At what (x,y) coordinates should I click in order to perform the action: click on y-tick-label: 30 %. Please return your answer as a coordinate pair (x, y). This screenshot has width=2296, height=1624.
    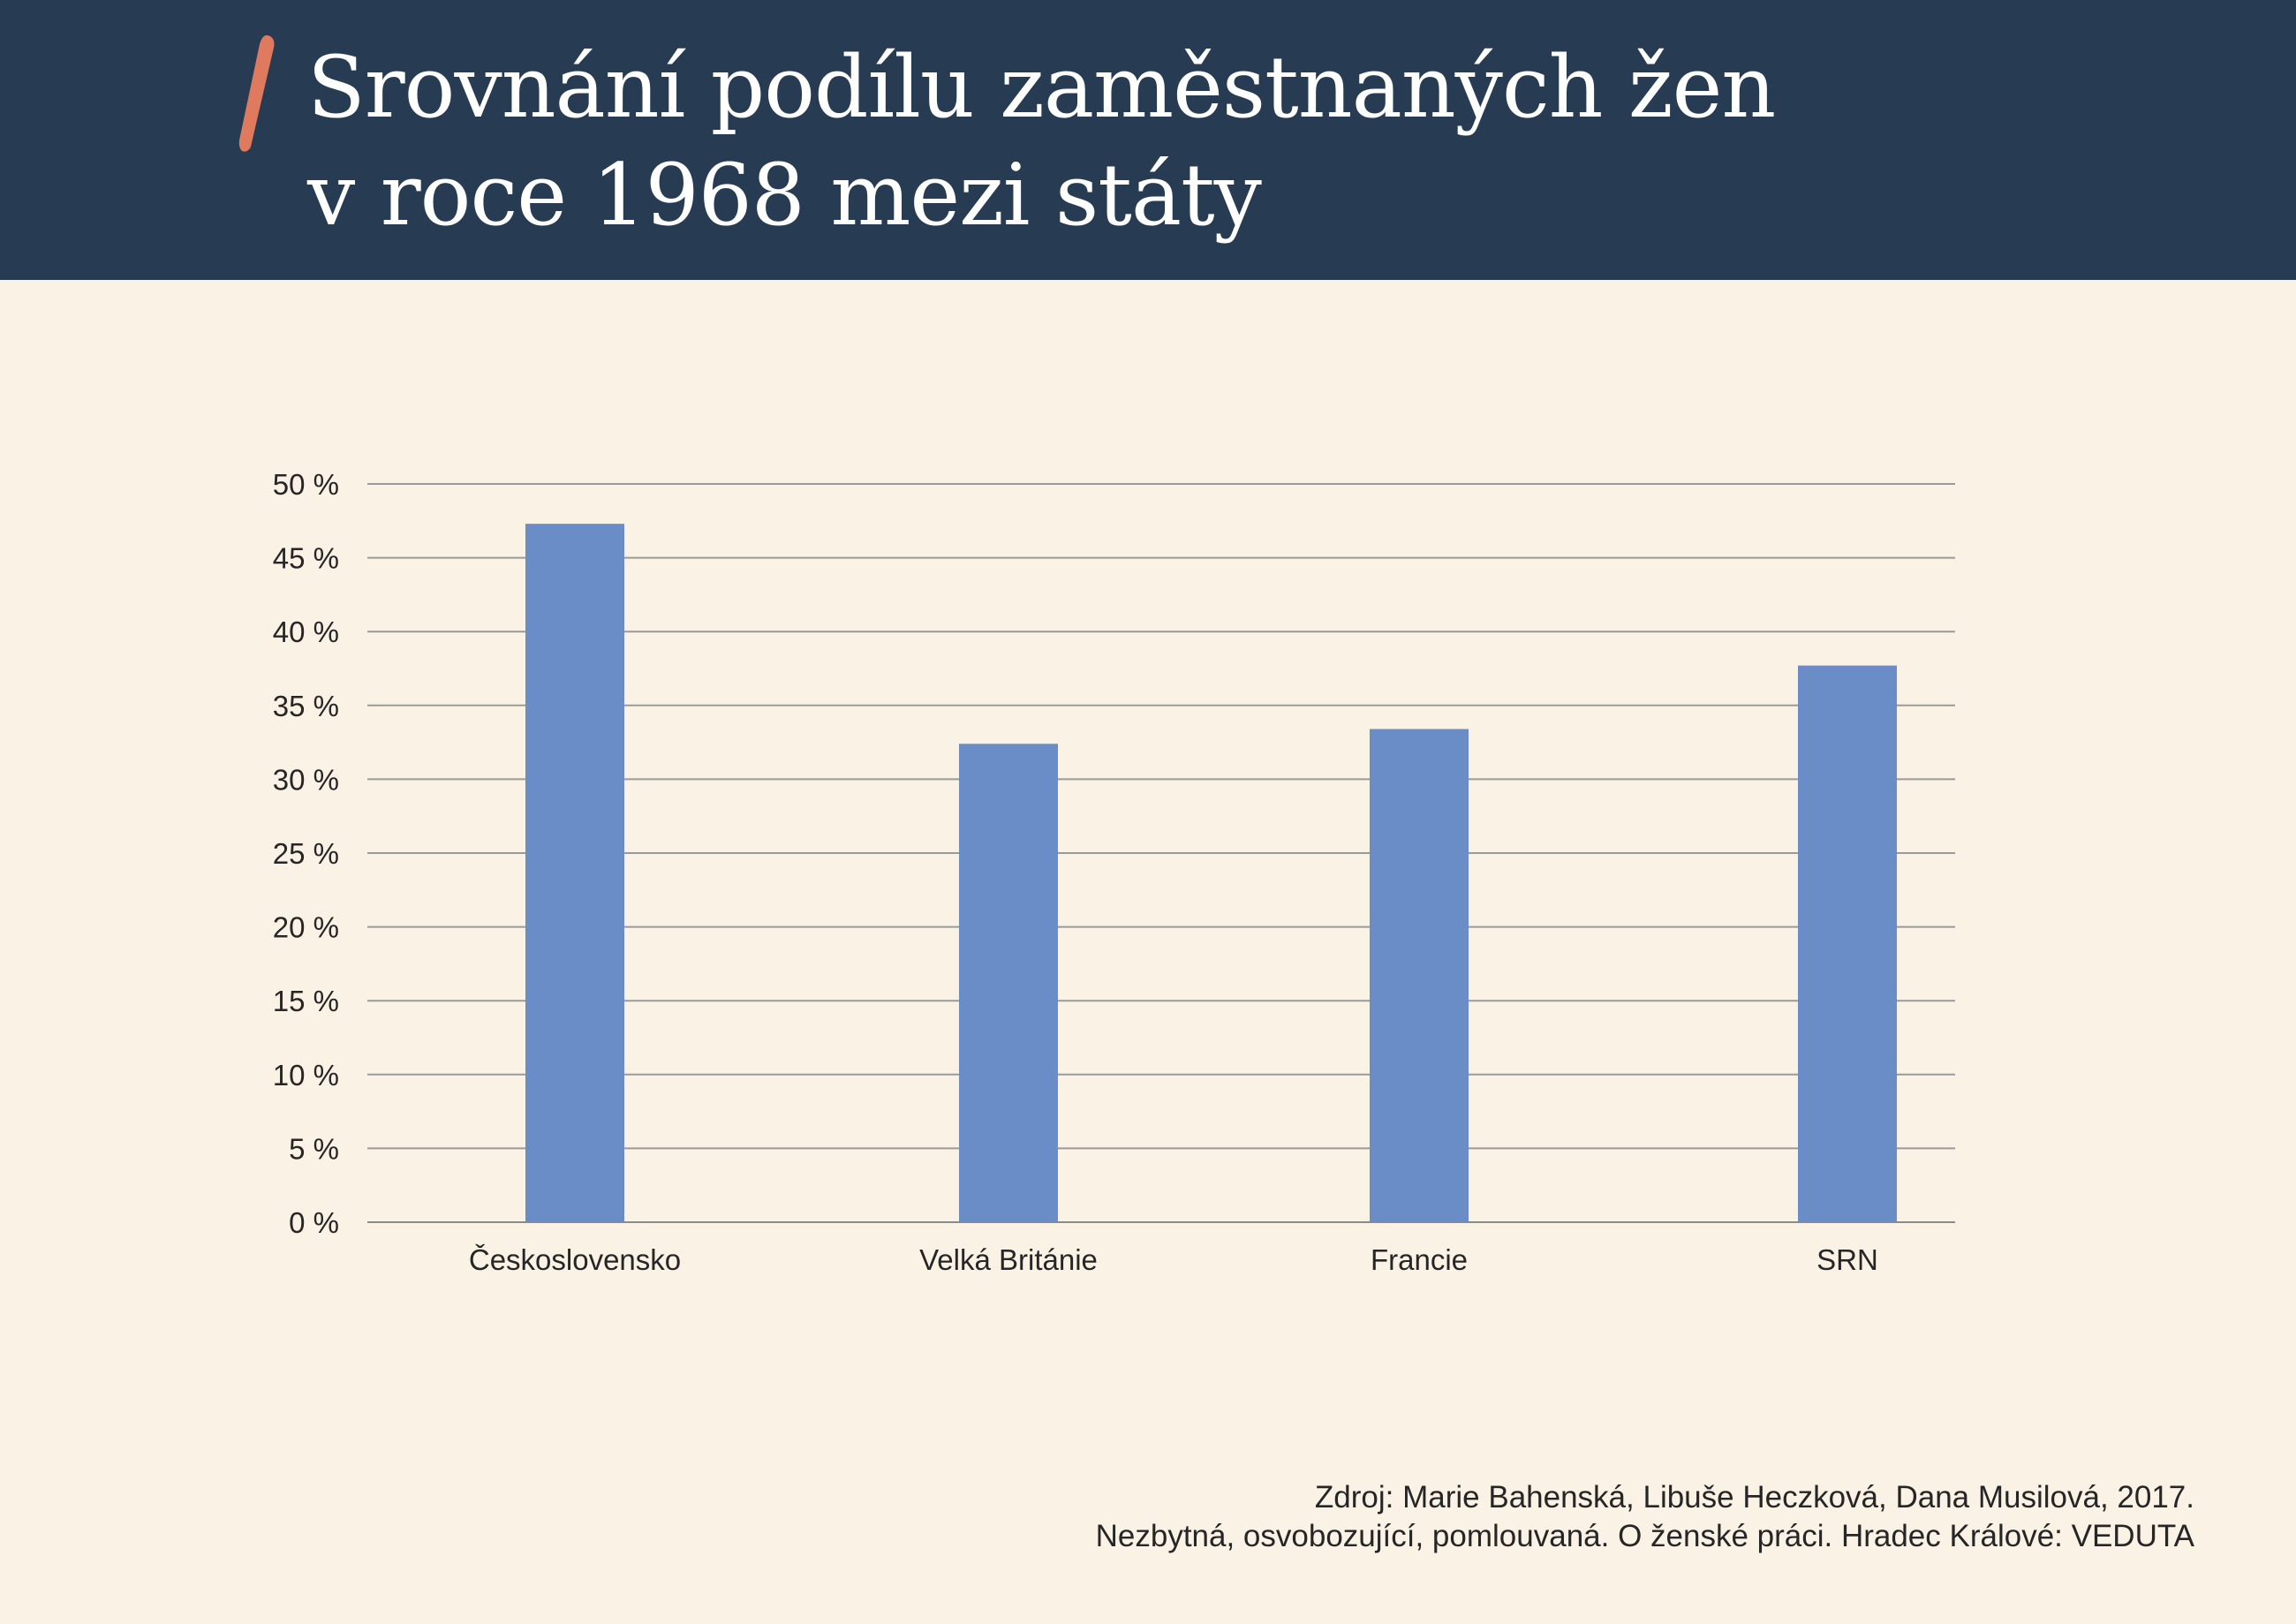
    Looking at the image, I should click on (306, 779).